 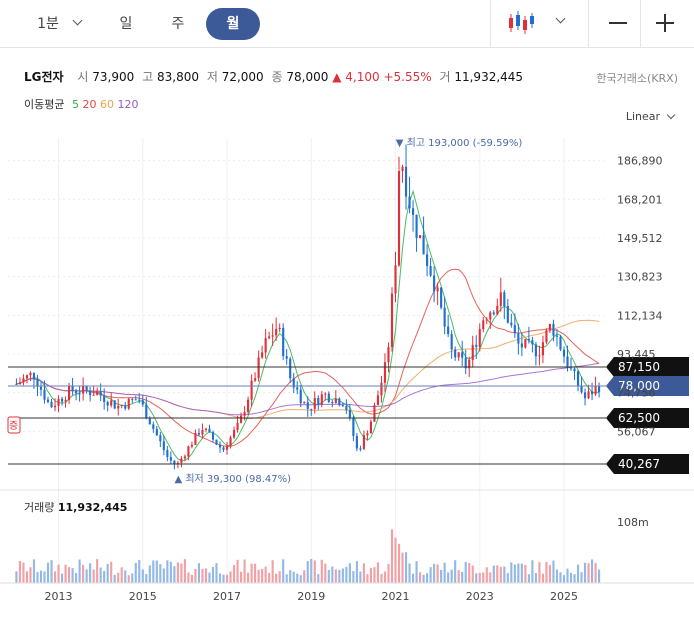 What do you see at coordinates (640, 238) in the screenshot?
I see `y-tick-label: 149,512` at bounding box center [640, 238].